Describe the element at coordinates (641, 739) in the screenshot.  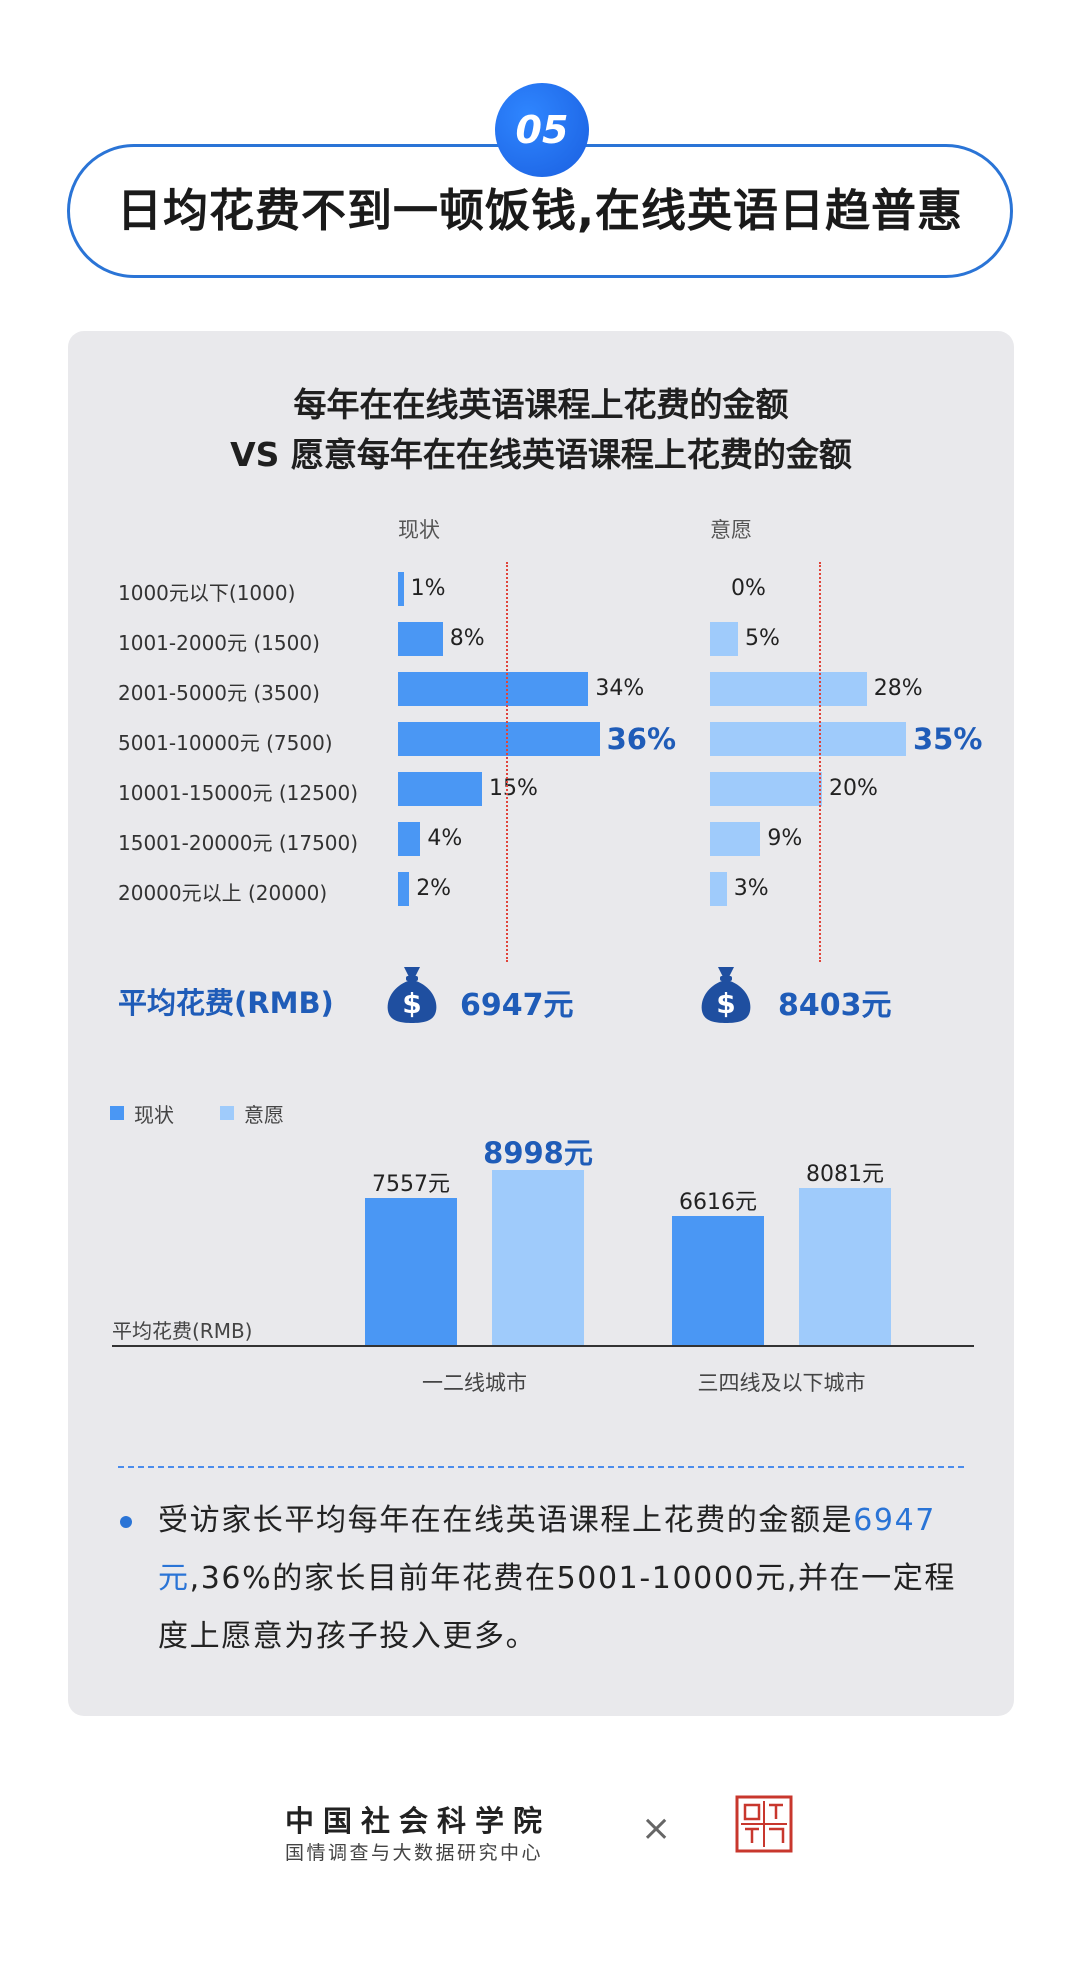
I see `data-label-current: 36%` at that location.